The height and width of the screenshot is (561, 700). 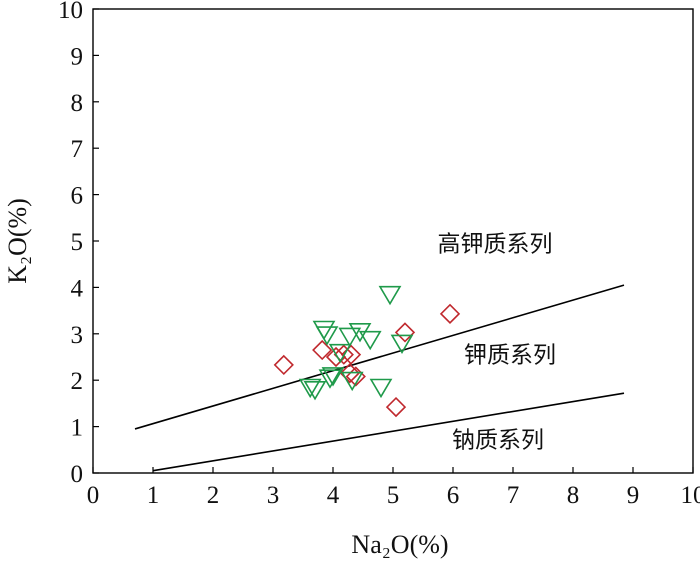 What do you see at coordinates (93, 495) in the screenshot?
I see `x-tick-label: 0` at bounding box center [93, 495].